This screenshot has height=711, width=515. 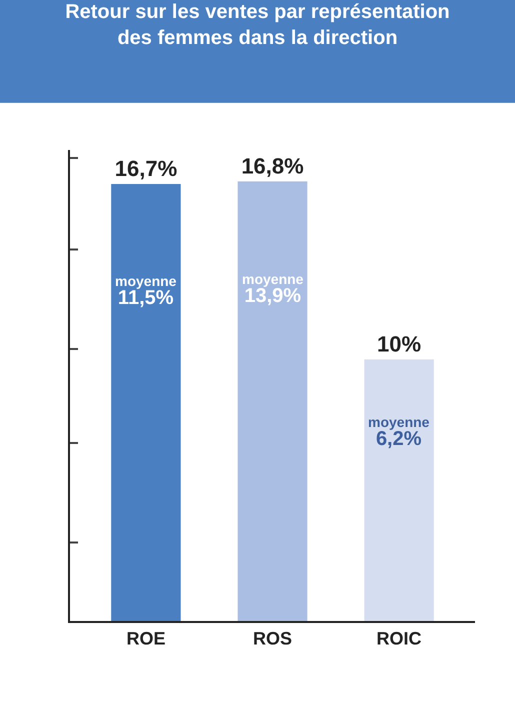 What do you see at coordinates (146, 638) in the screenshot?
I see `x-tick-label: ROE` at bounding box center [146, 638].